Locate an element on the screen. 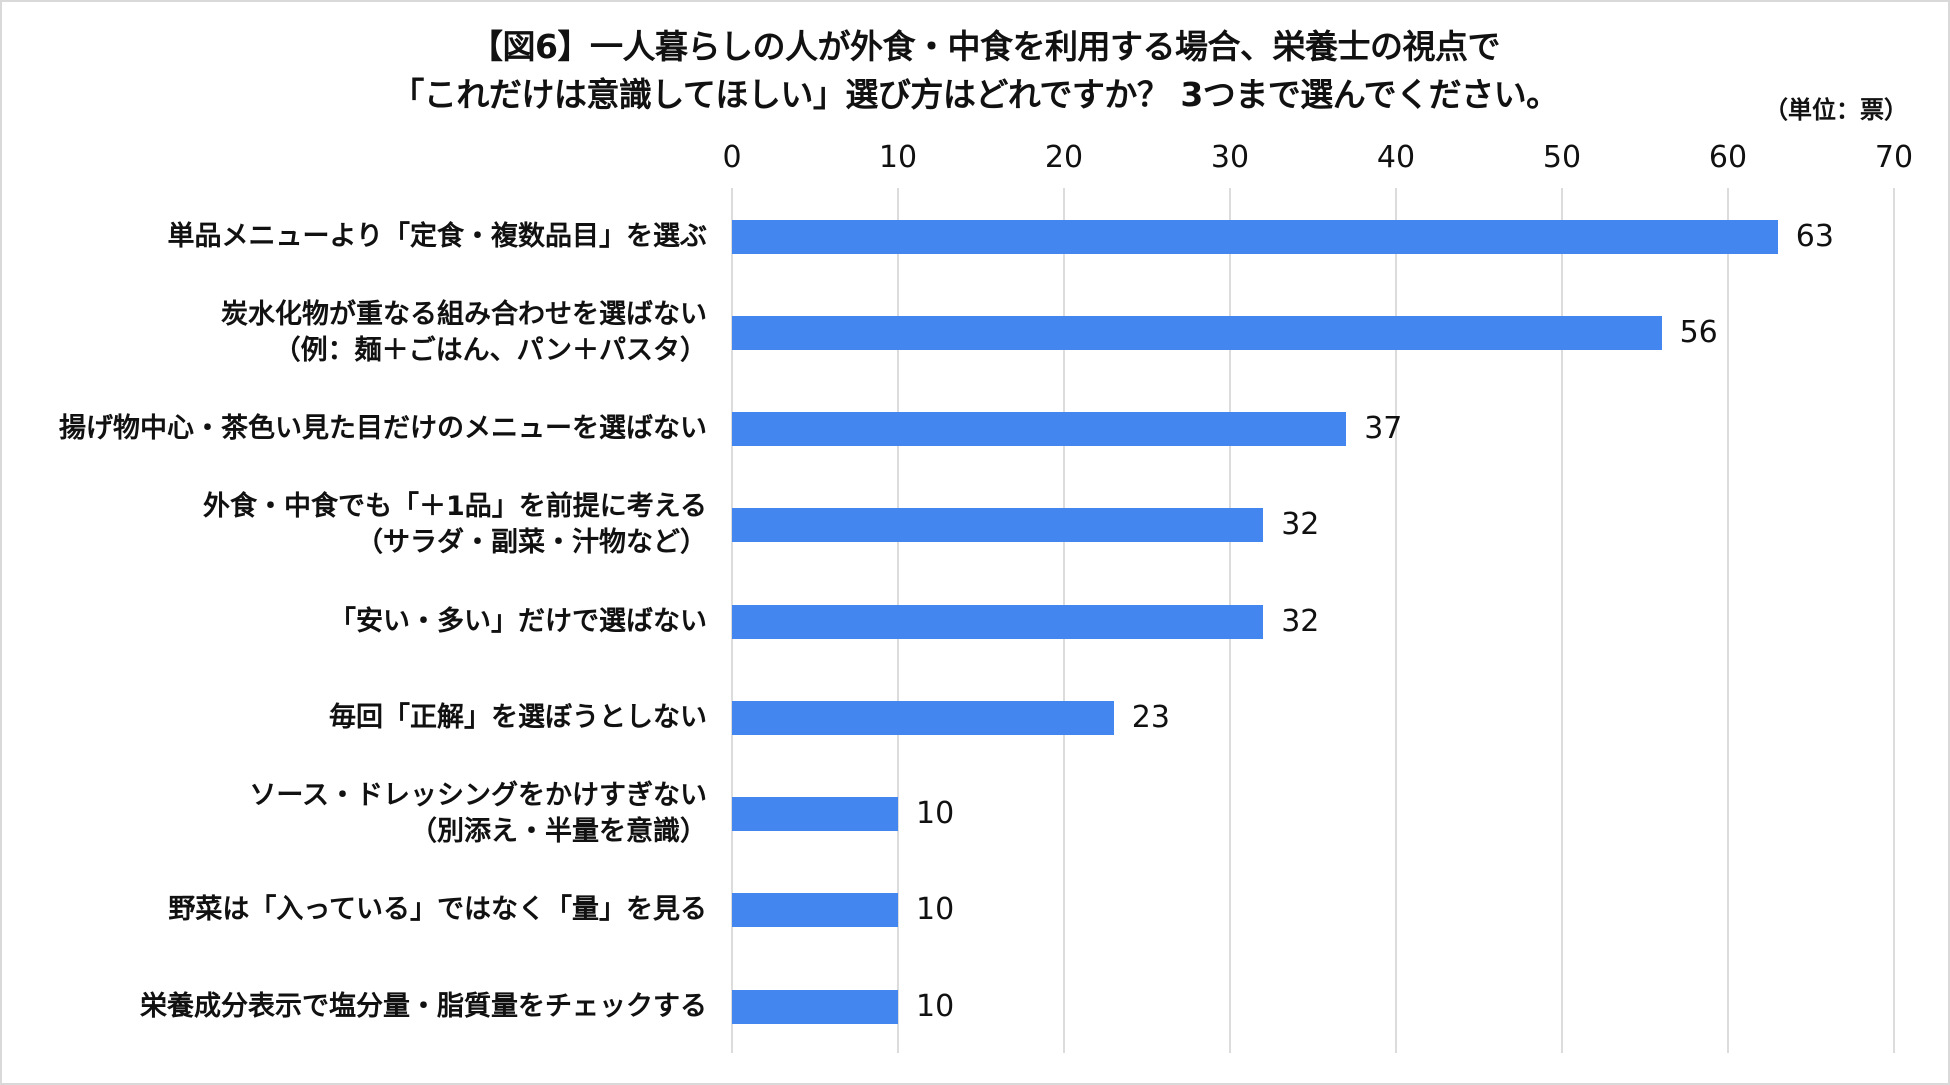 This screenshot has width=1950, height=1085. data-label: 63 is located at coordinates (1814, 236).